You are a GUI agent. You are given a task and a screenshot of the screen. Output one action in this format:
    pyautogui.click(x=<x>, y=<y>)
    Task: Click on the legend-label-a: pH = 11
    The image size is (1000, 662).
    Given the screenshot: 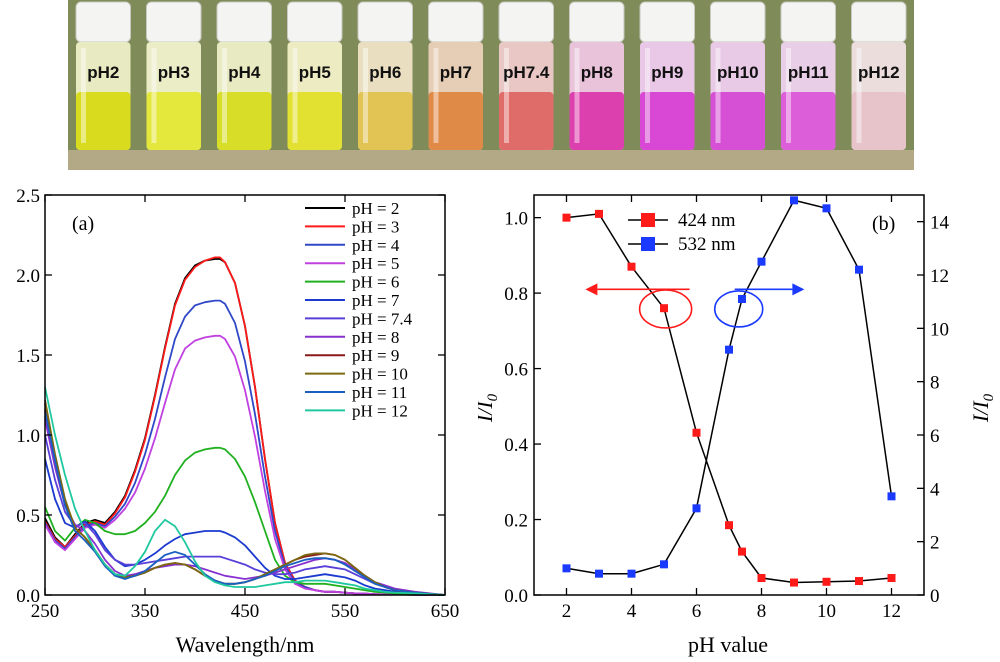 What is the action you would take?
    pyautogui.click(x=379, y=392)
    